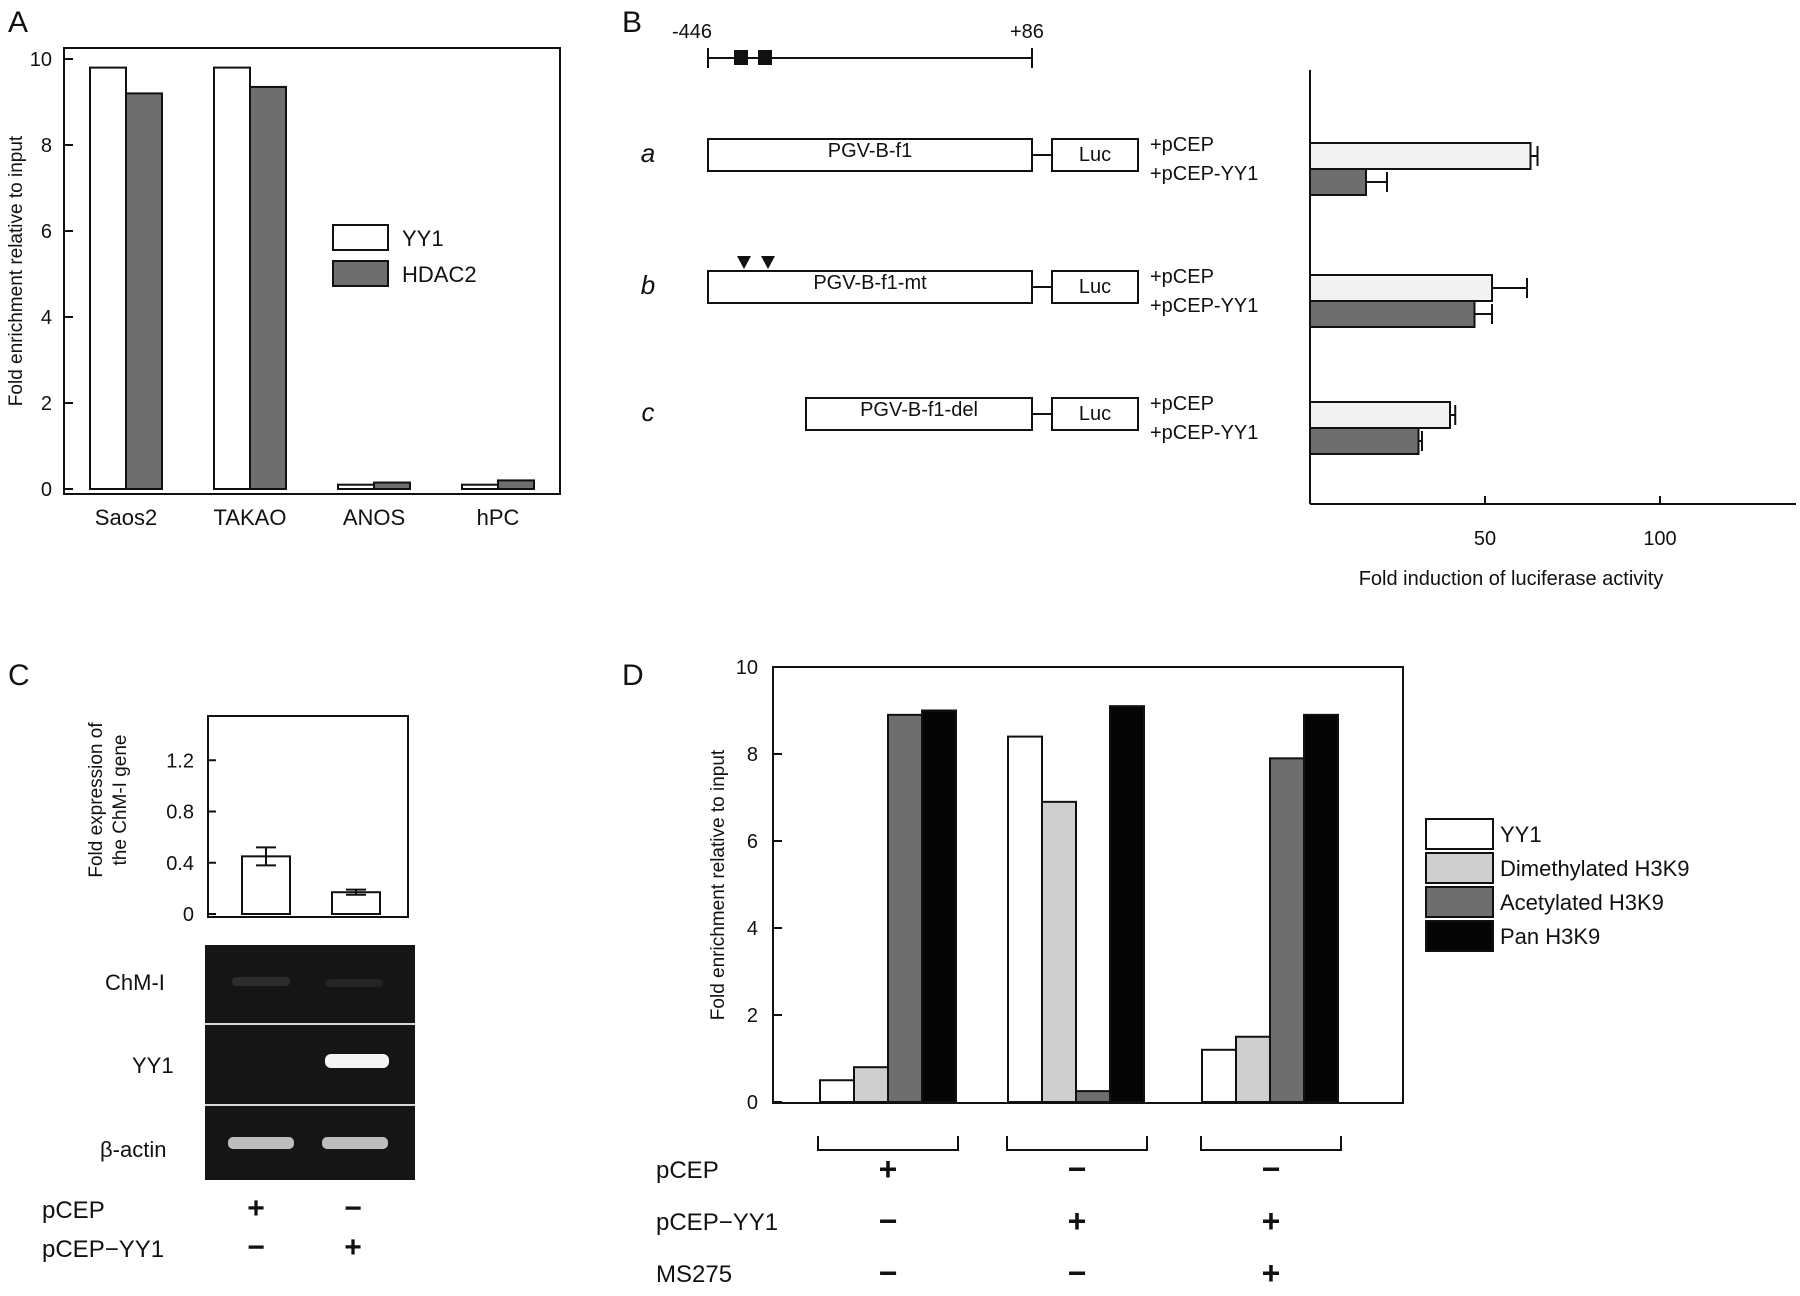 The height and width of the screenshot is (1296, 1800). What do you see at coordinates (1595, 868) in the screenshot?
I see `panel-d-legend-label: Dimethylated H3K9` at bounding box center [1595, 868].